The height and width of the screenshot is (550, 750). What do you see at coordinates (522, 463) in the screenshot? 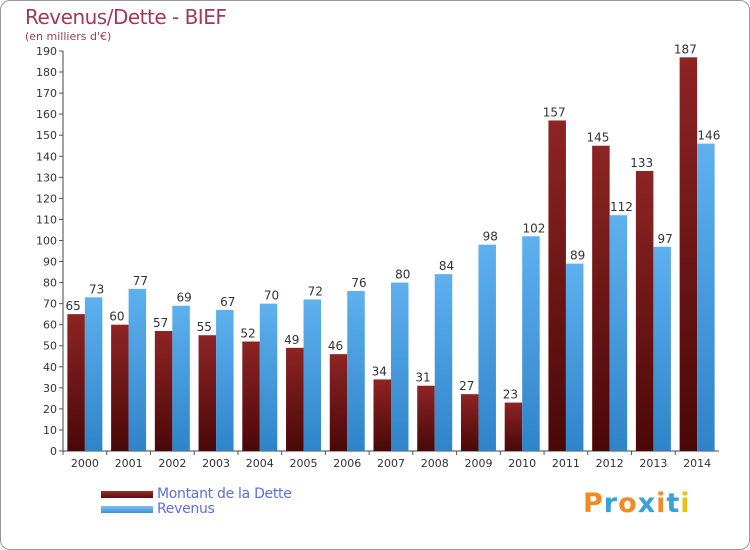
I see `x-tick-label: 2010` at bounding box center [522, 463].